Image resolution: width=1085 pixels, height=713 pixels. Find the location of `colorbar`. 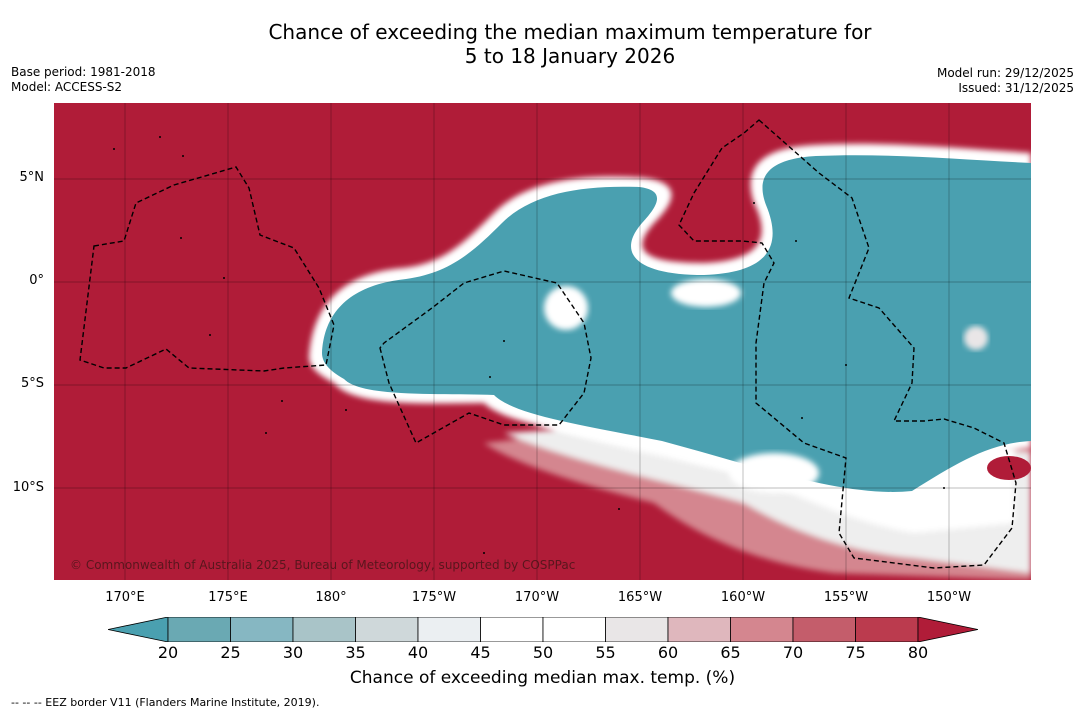

colorbar is located at coordinates (543, 629).